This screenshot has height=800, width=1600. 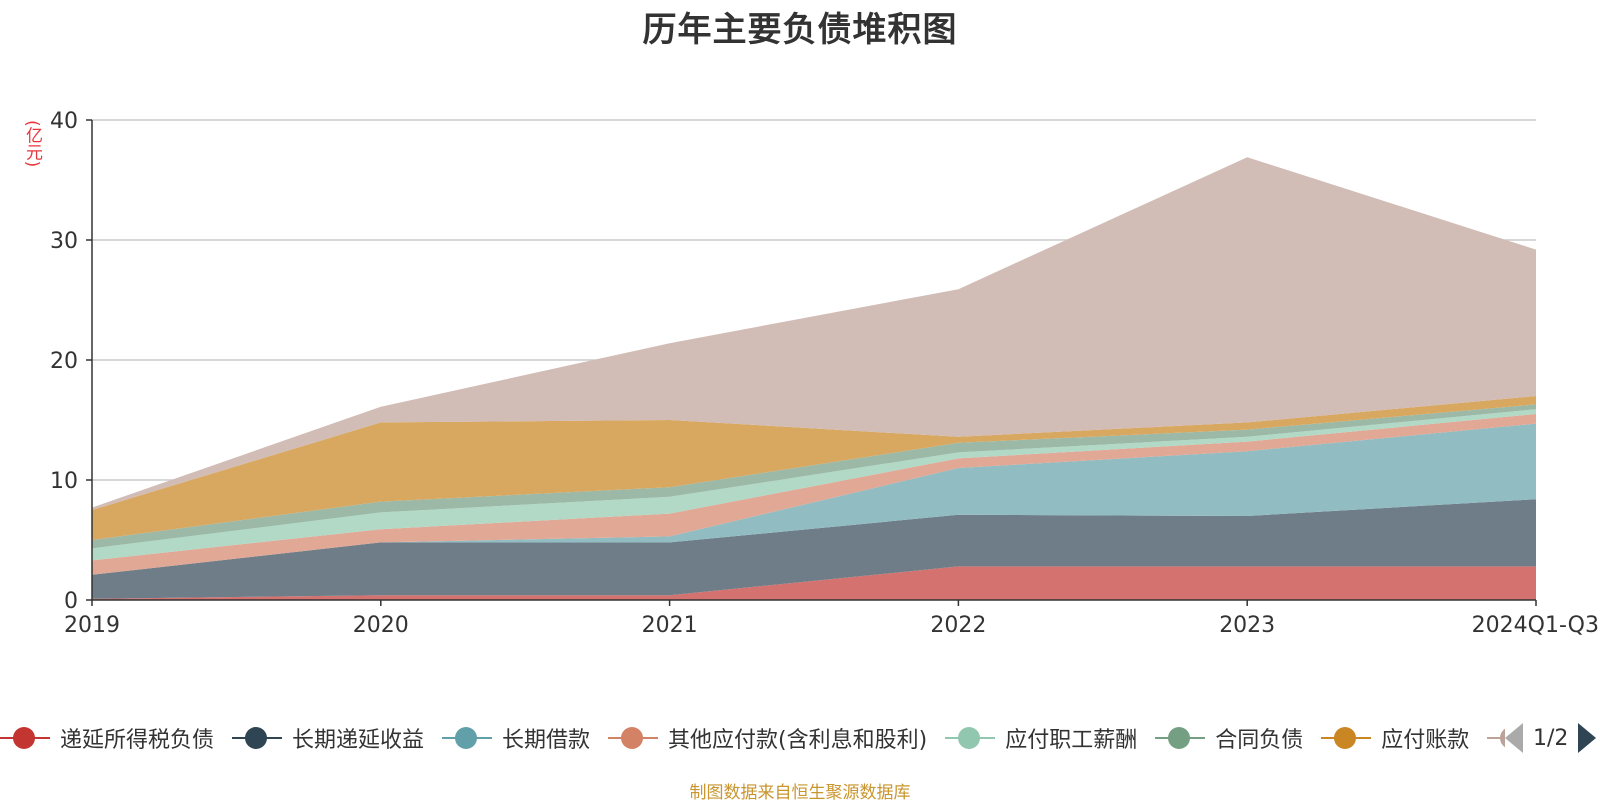 What do you see at coordinates (800, 30) in the screenshot?
I see `chart-title: 历年主要负债堆积图` at bounding box center [800, 30].